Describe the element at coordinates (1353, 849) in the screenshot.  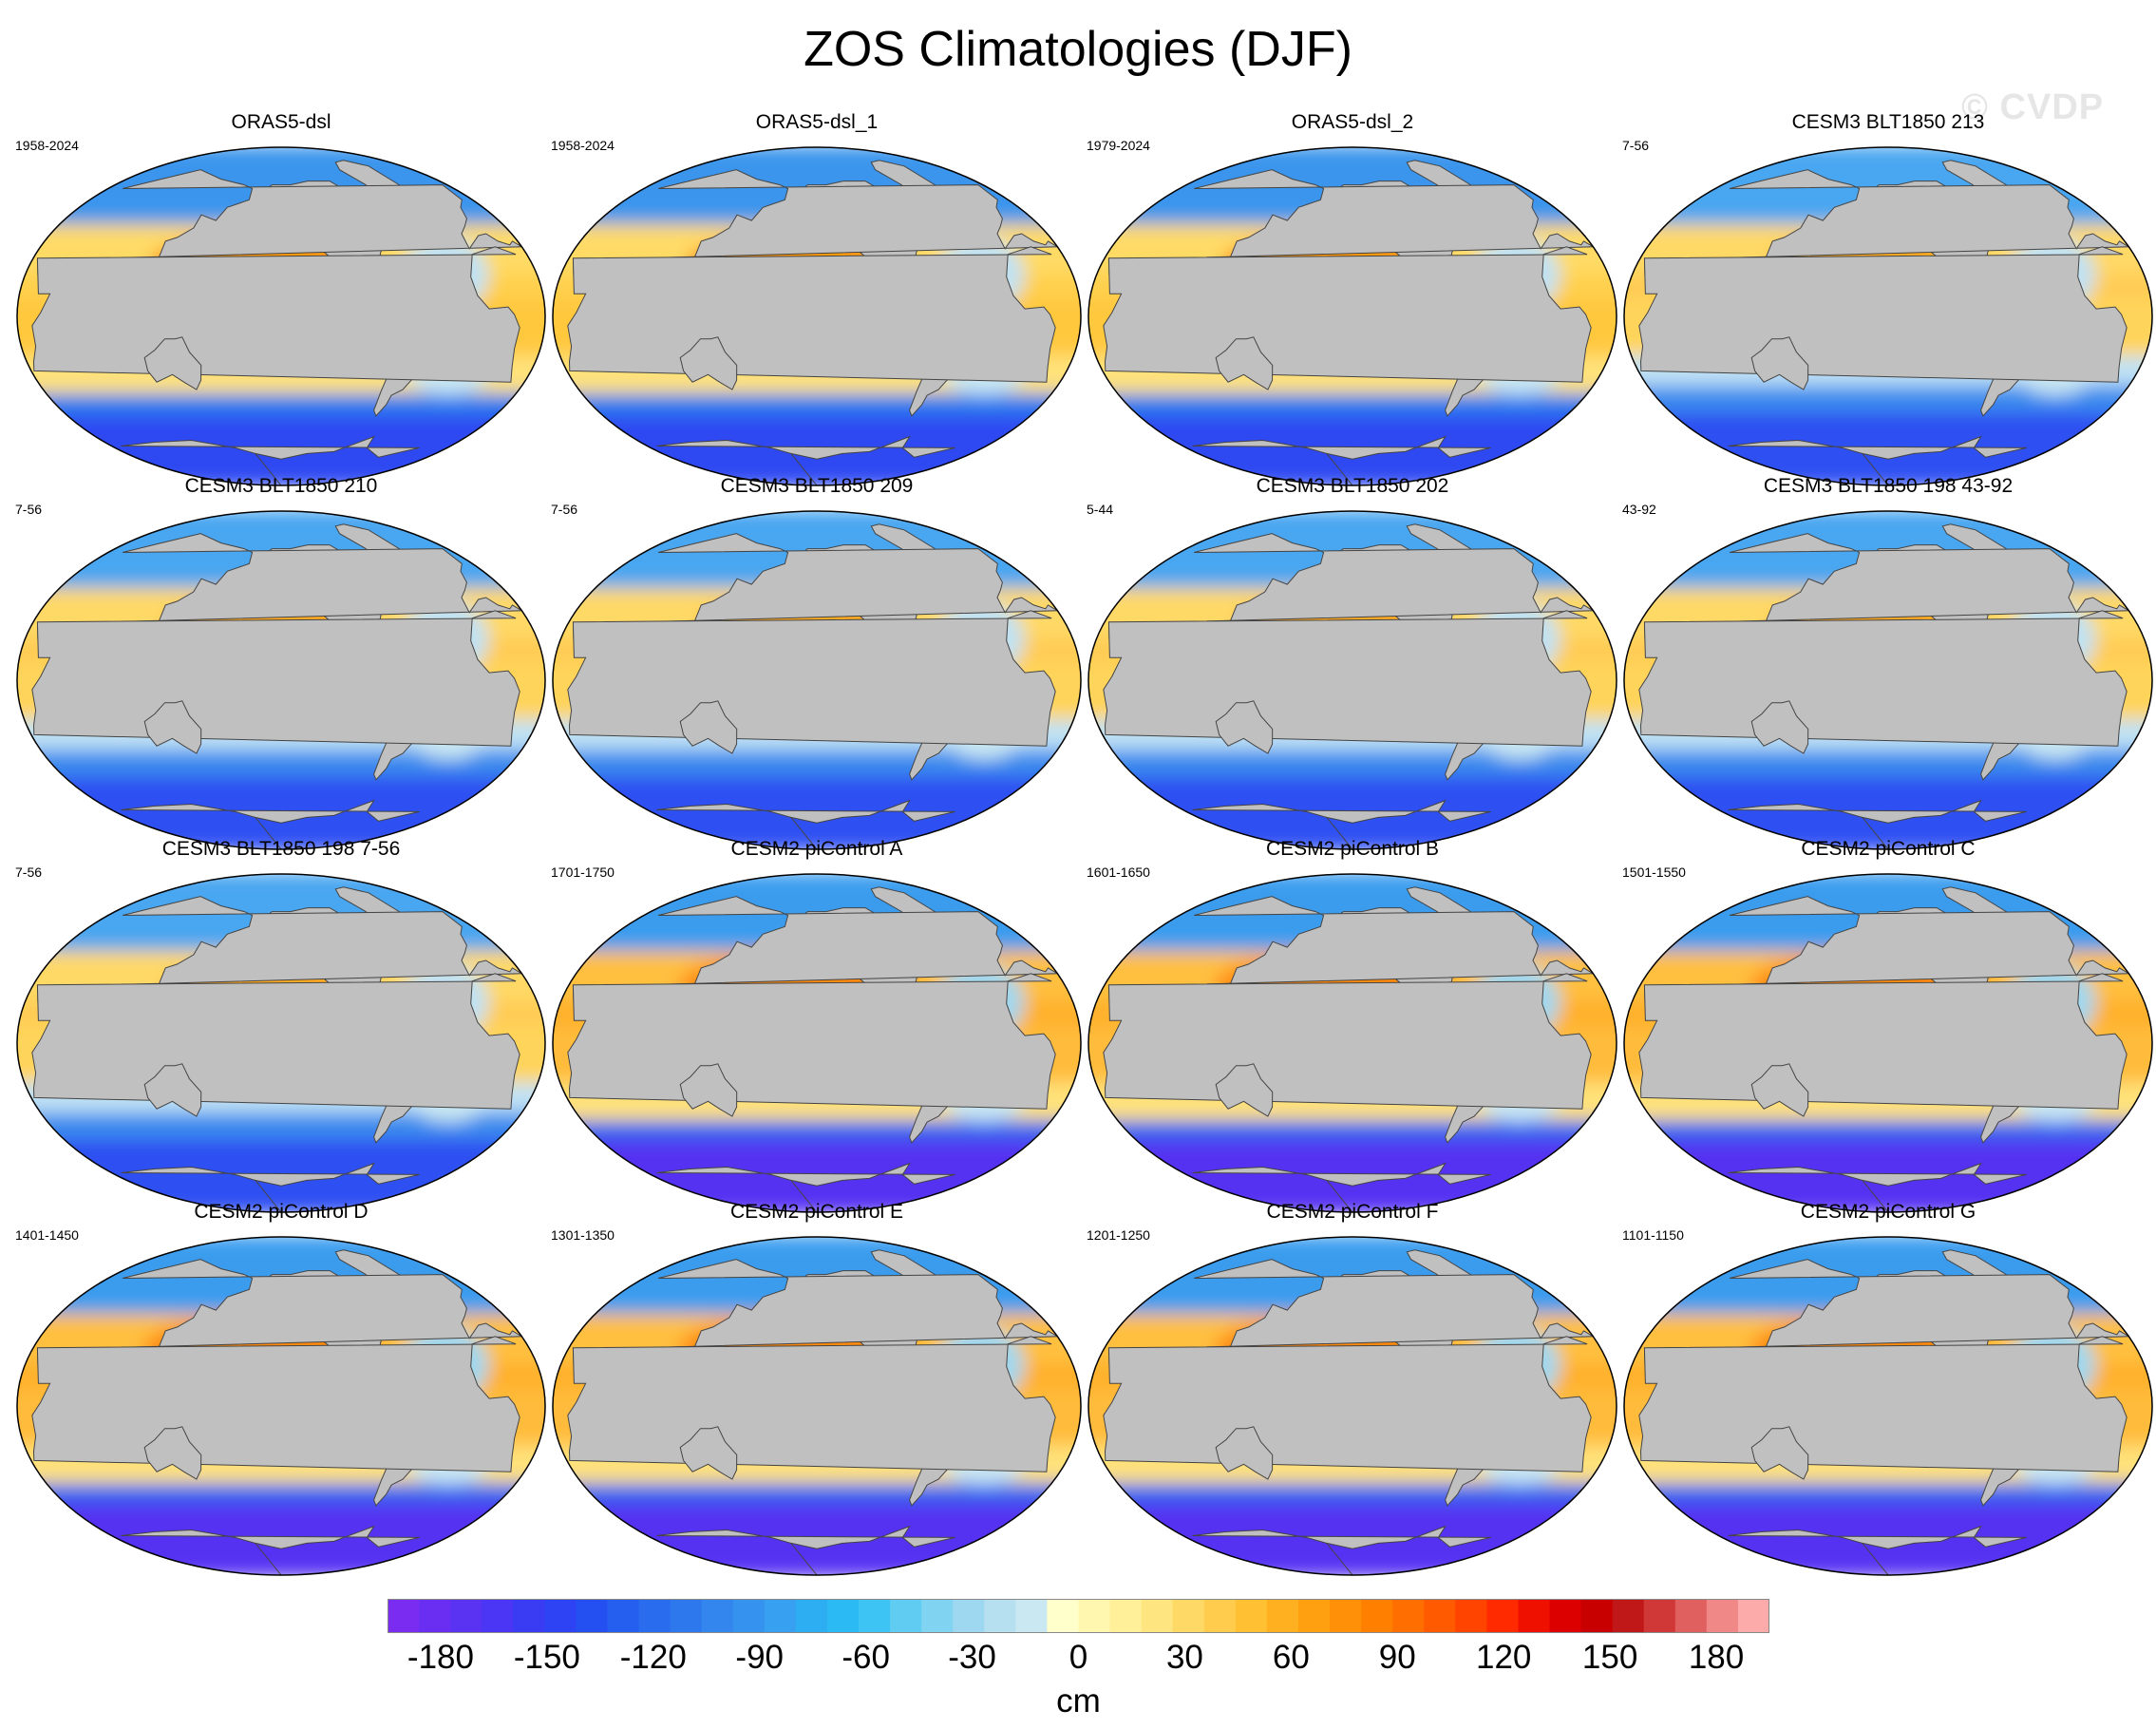
I see `panel-title: CESM2 piControl B` at that location.